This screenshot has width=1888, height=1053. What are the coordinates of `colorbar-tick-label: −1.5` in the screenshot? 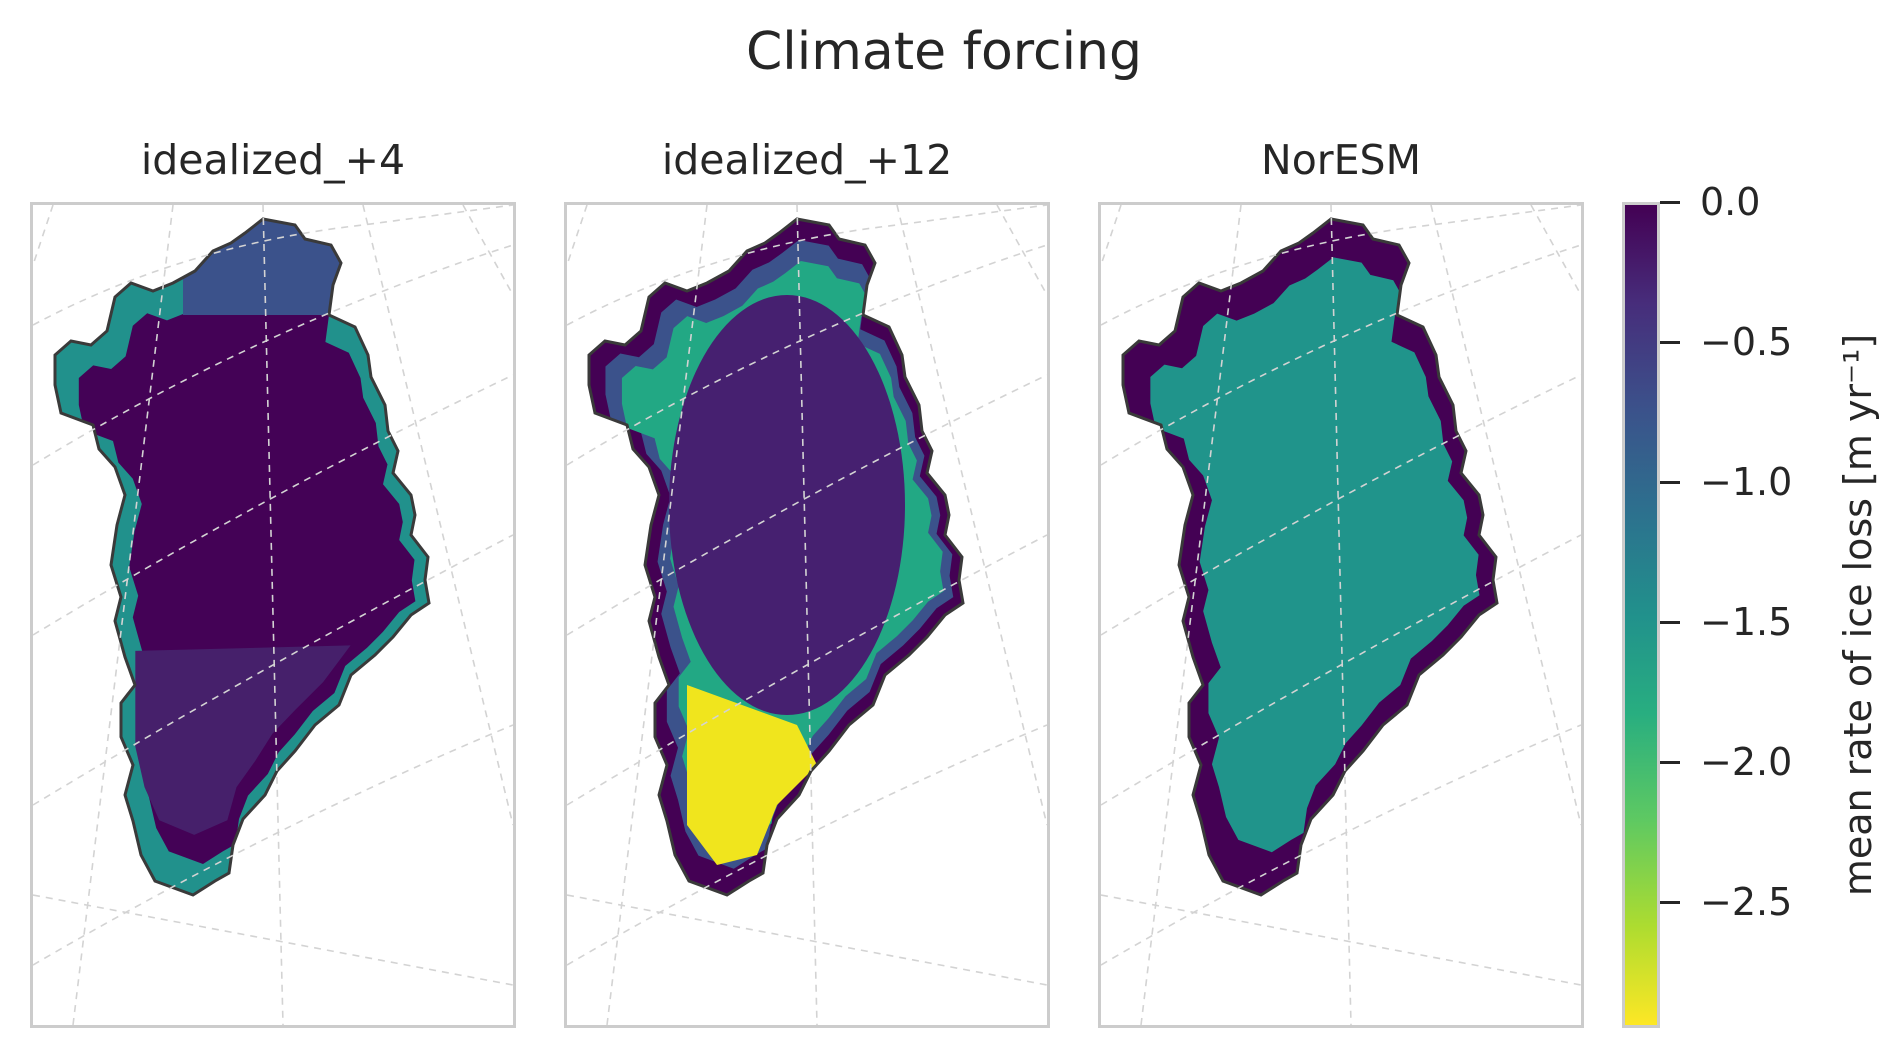 It's located at (1746, 622).